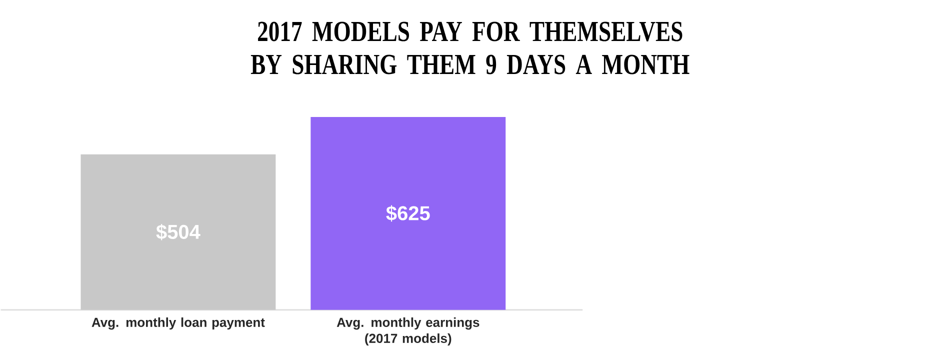 The height and width of the screenshot is (361, 940). I want to click on chart-title: 2017 MODELS PAY FOR THEMSELVES BY SHARING THEM 9 DAYS A MONTH, so click(470, 48).